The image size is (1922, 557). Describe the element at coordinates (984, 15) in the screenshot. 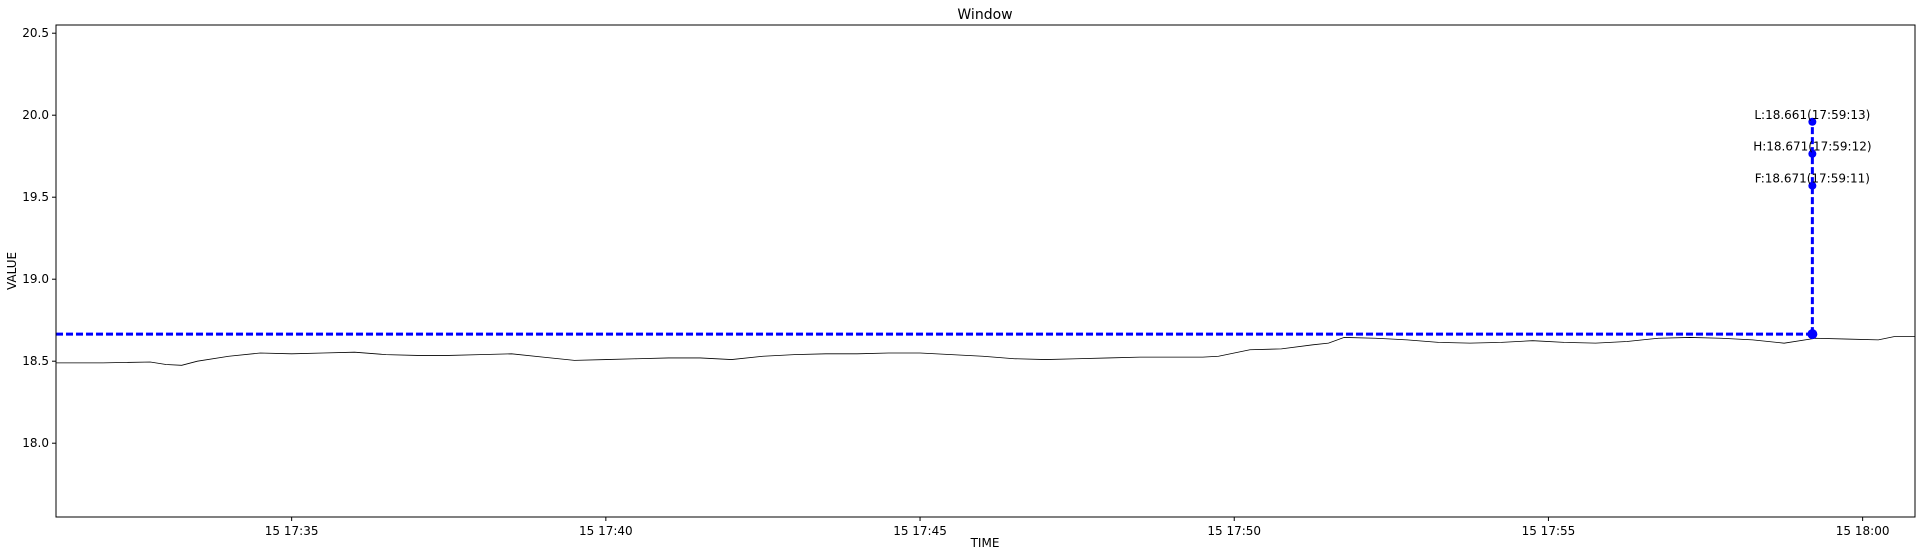

I see `chart-title: Window` at that location.